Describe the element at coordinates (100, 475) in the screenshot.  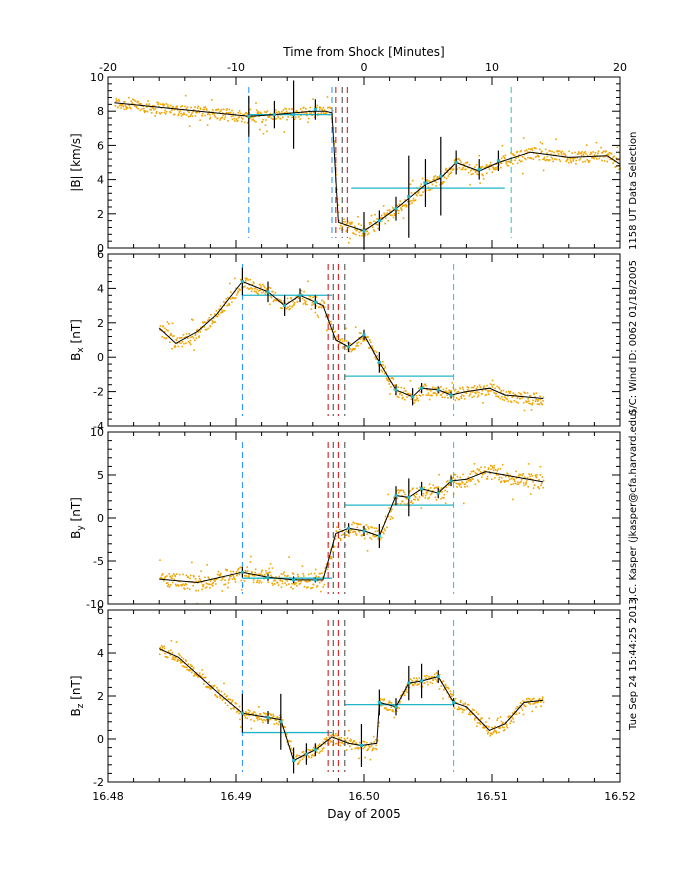
I see `y-tick-label: 5` at that location.